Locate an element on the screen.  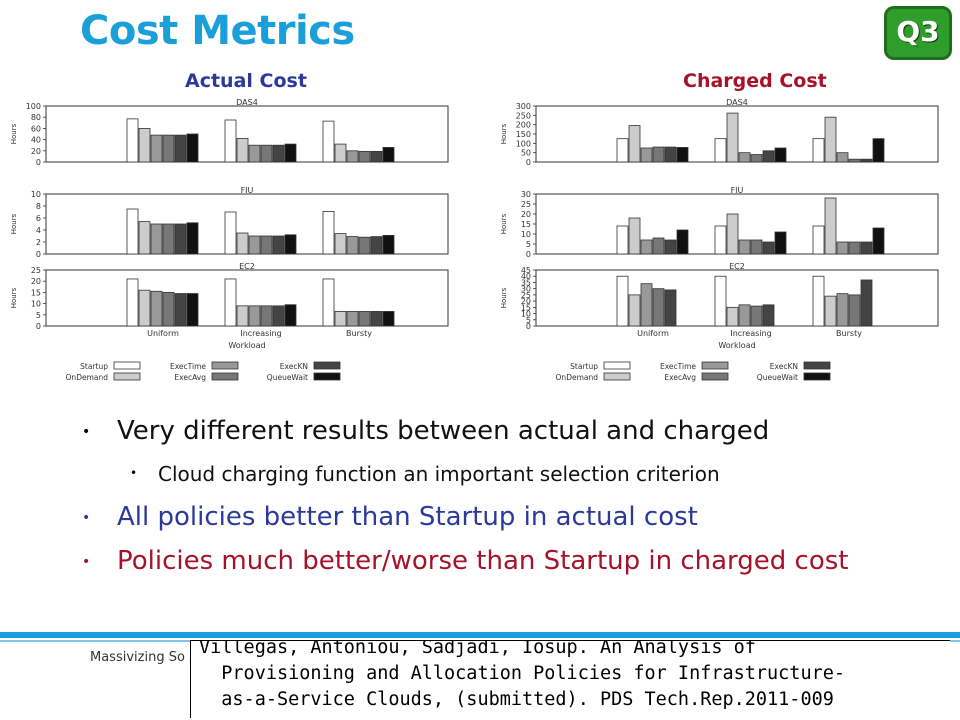
y-tick-label: 30 is located at coordinates (526, 289).